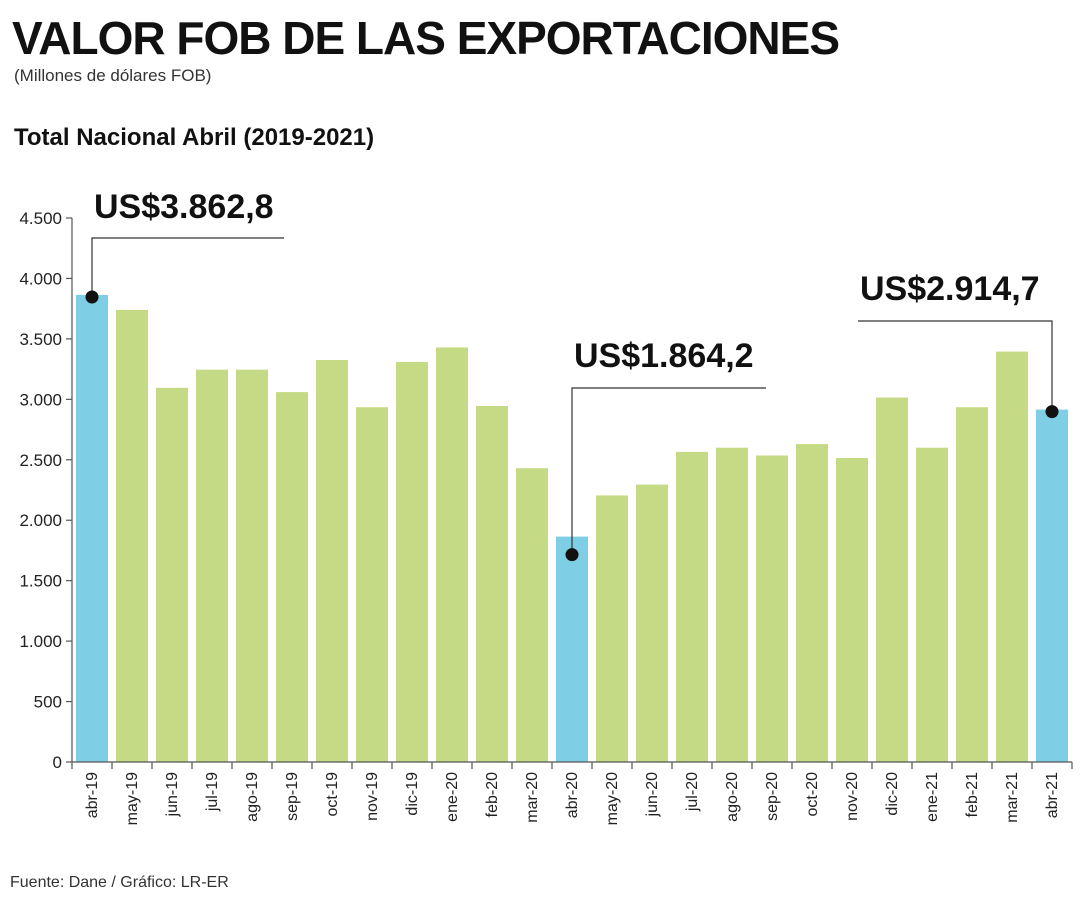 The height and width of the screenshot is (900, 1080). I want to click on x-tick-label: may-20, so click(612, 798).